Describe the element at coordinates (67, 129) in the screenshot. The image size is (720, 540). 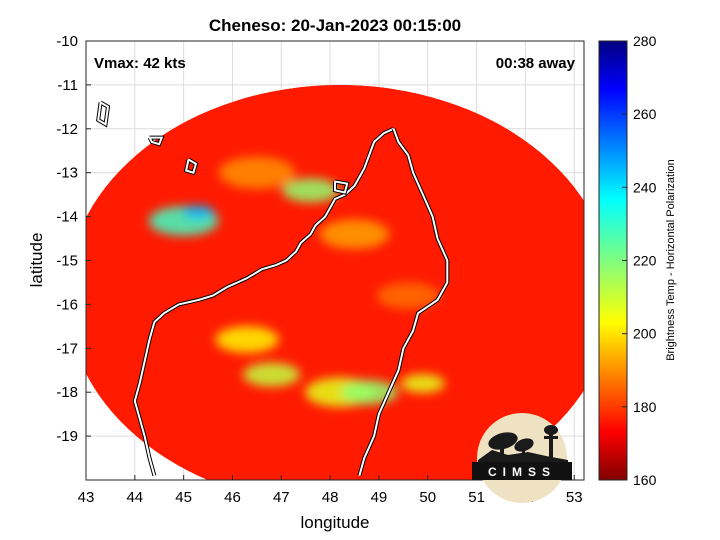
I see `y-tick-label: -12` at that location.